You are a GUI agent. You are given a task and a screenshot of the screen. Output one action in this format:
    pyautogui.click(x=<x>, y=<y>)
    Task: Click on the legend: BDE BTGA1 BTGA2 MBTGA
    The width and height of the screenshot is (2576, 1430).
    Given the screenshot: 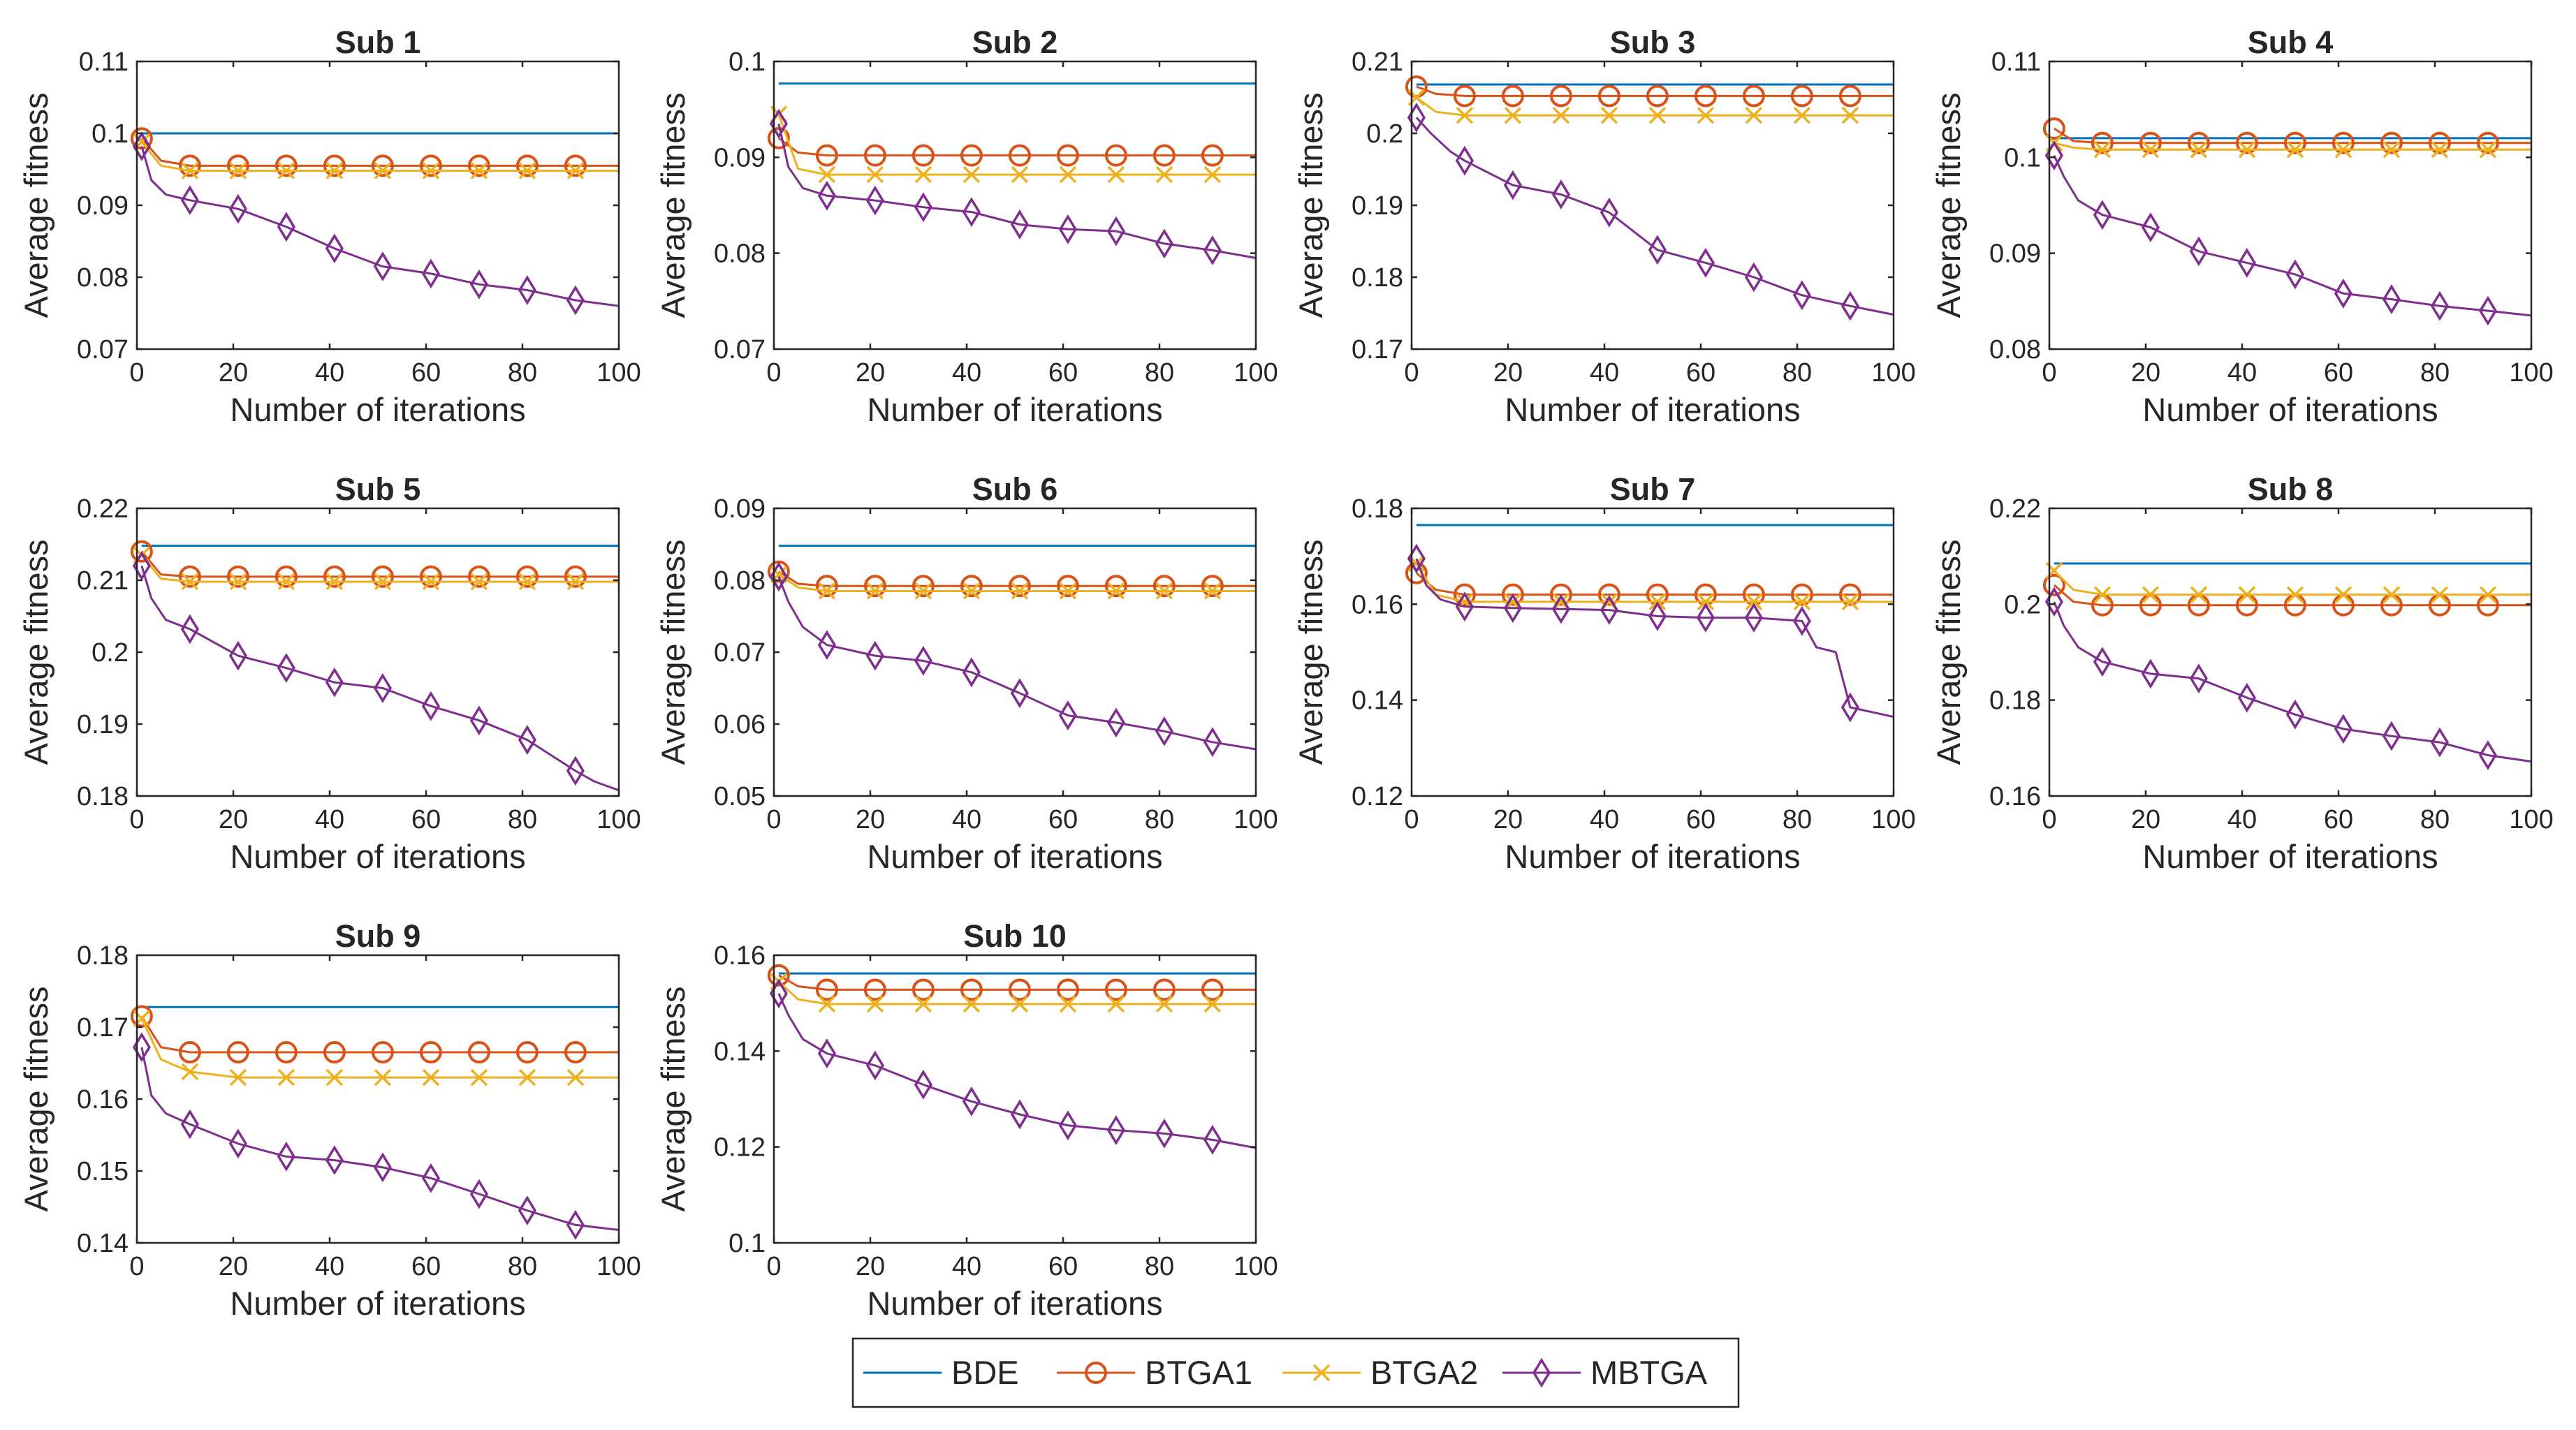 What is the action you would take?
    pyautogui.click(x=1295, y=1372)
    